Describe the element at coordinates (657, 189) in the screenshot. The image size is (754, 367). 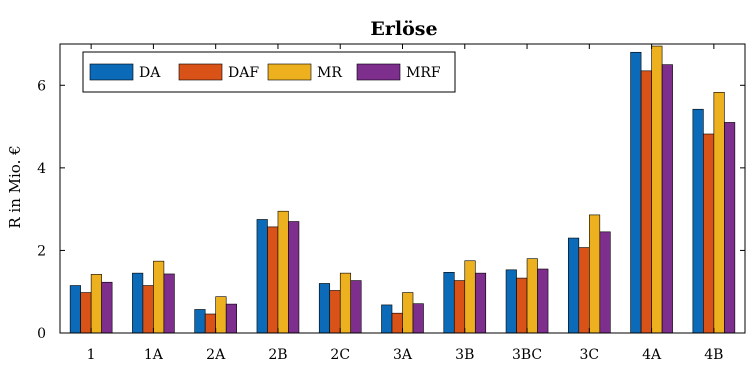
I see `bar-mr-4a` at that location.